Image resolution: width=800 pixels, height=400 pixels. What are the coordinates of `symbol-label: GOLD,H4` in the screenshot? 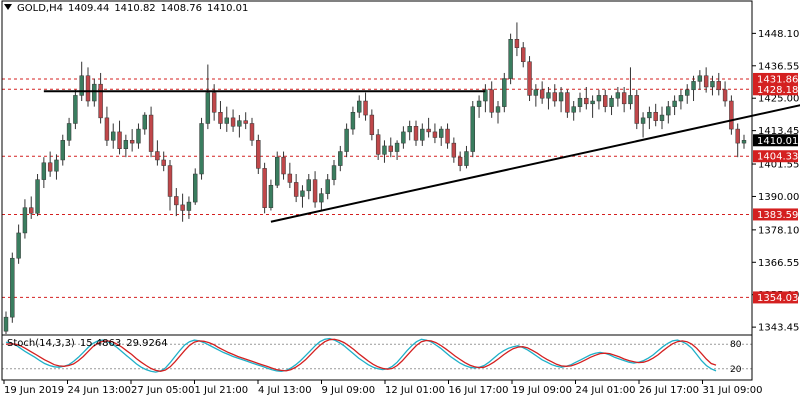 It's located at (40, 8).